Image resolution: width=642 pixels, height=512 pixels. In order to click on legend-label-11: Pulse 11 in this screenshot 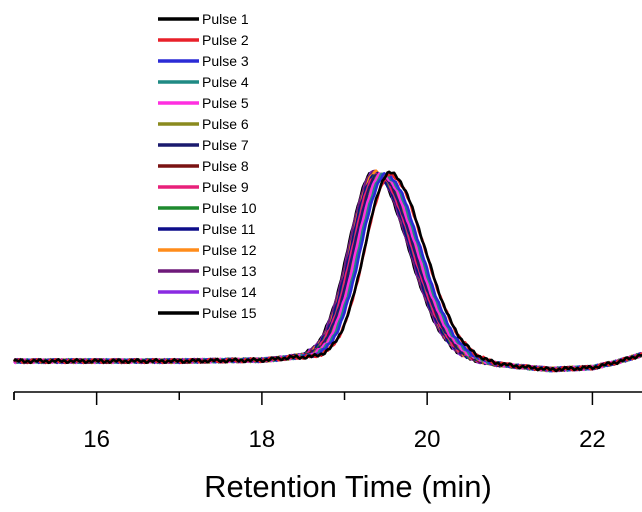, I will do `click(229, 229)`.